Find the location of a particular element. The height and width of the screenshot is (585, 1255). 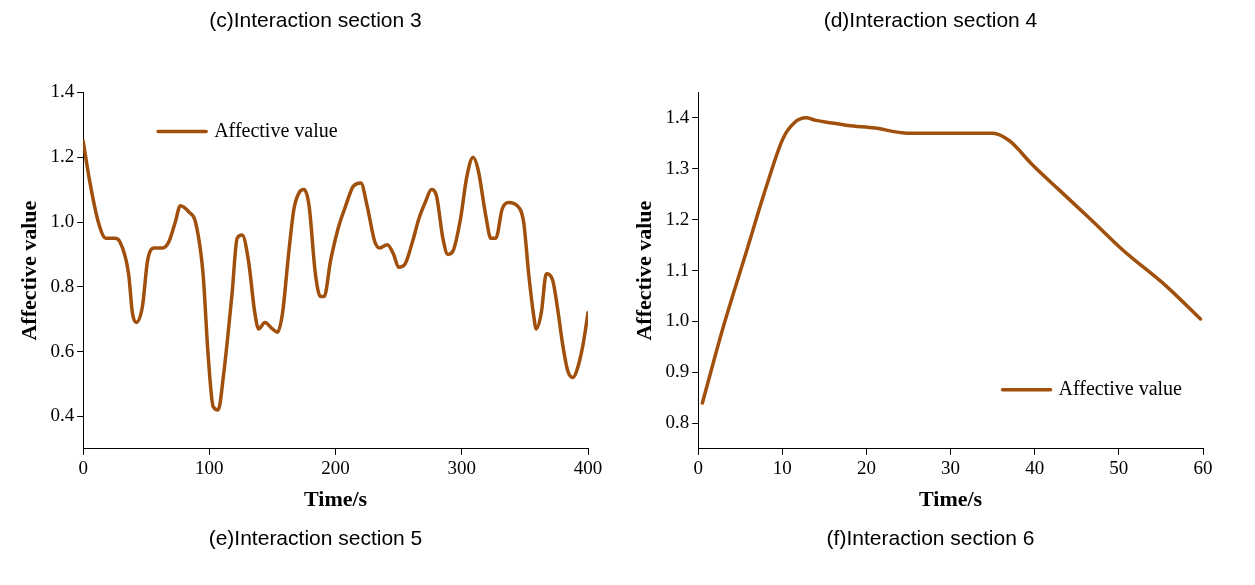

y-tick-label: 0.4 is located at coordinates (62, 415).